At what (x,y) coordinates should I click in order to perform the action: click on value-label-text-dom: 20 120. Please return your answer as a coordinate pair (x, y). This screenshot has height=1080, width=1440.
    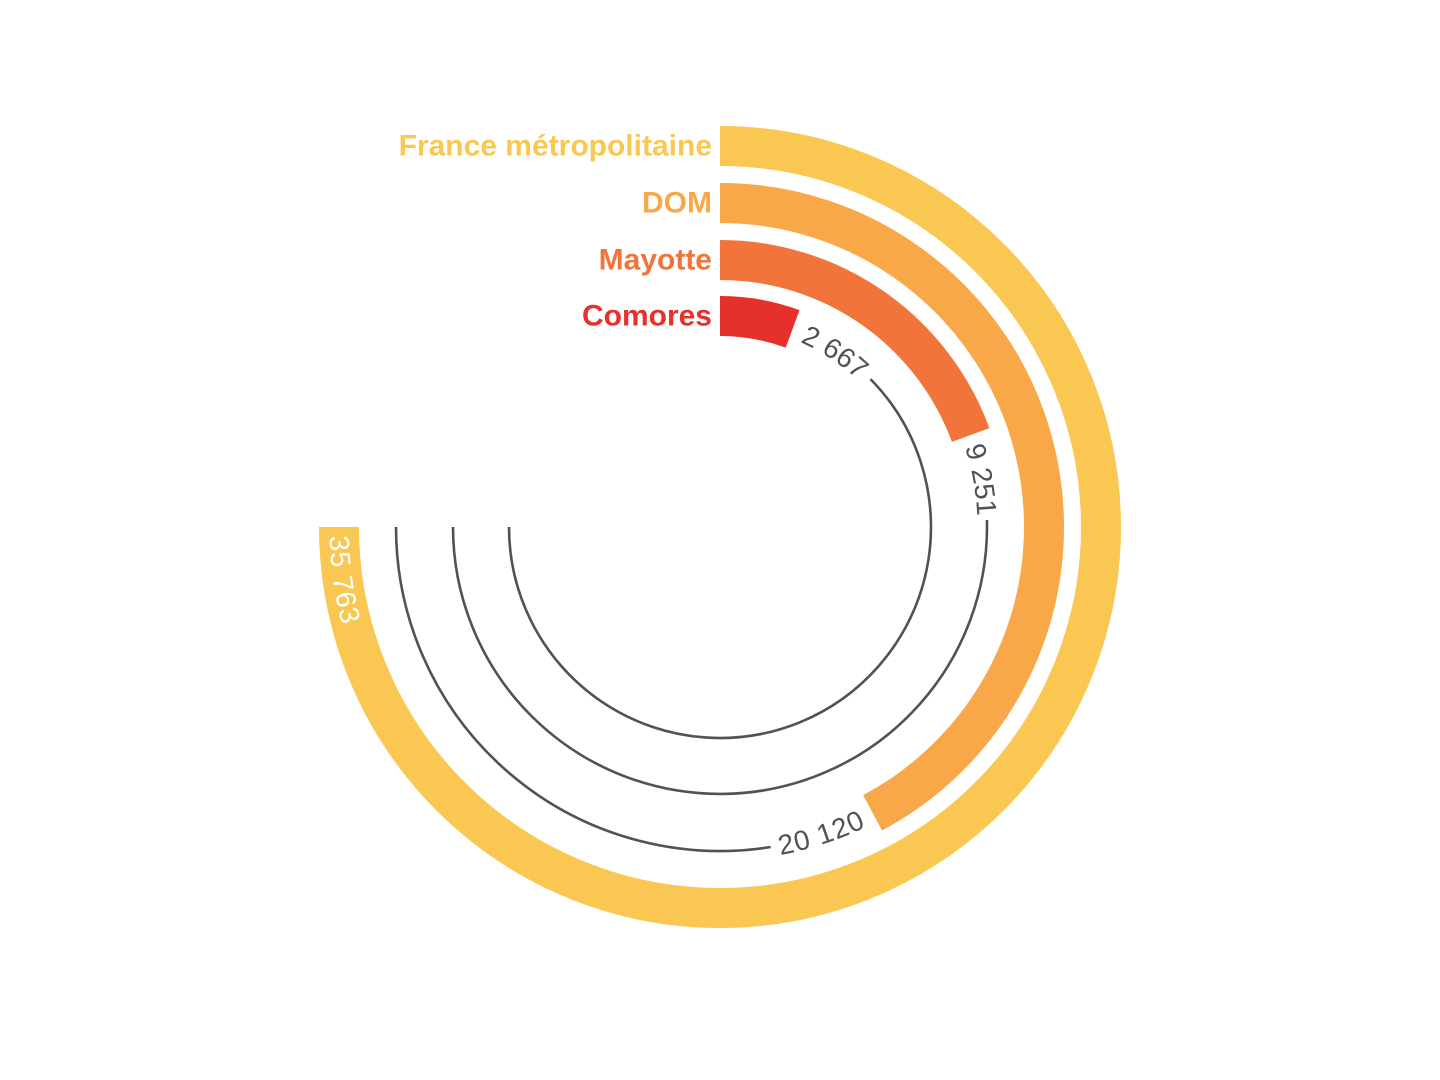
    Looking at the image, I should click on (821, 832).